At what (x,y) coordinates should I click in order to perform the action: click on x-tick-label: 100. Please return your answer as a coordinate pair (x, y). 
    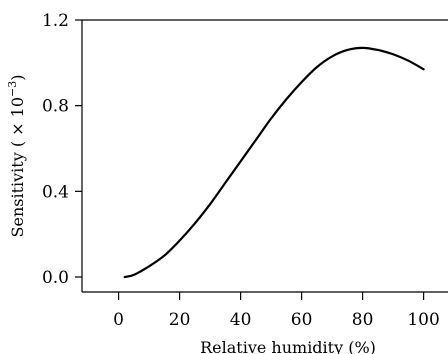
    Looking at the image, I should click on (423, 320).